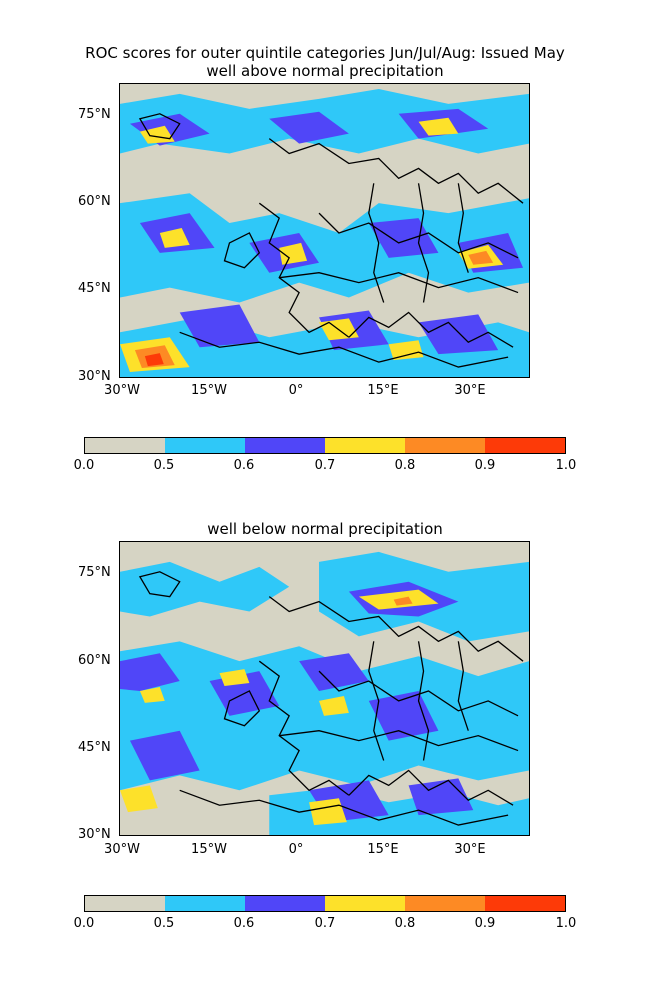  Describe the element at coordinates (122, 390) in the screenshot. I see `panel-1-xtick-30w: 30°W` at that location.